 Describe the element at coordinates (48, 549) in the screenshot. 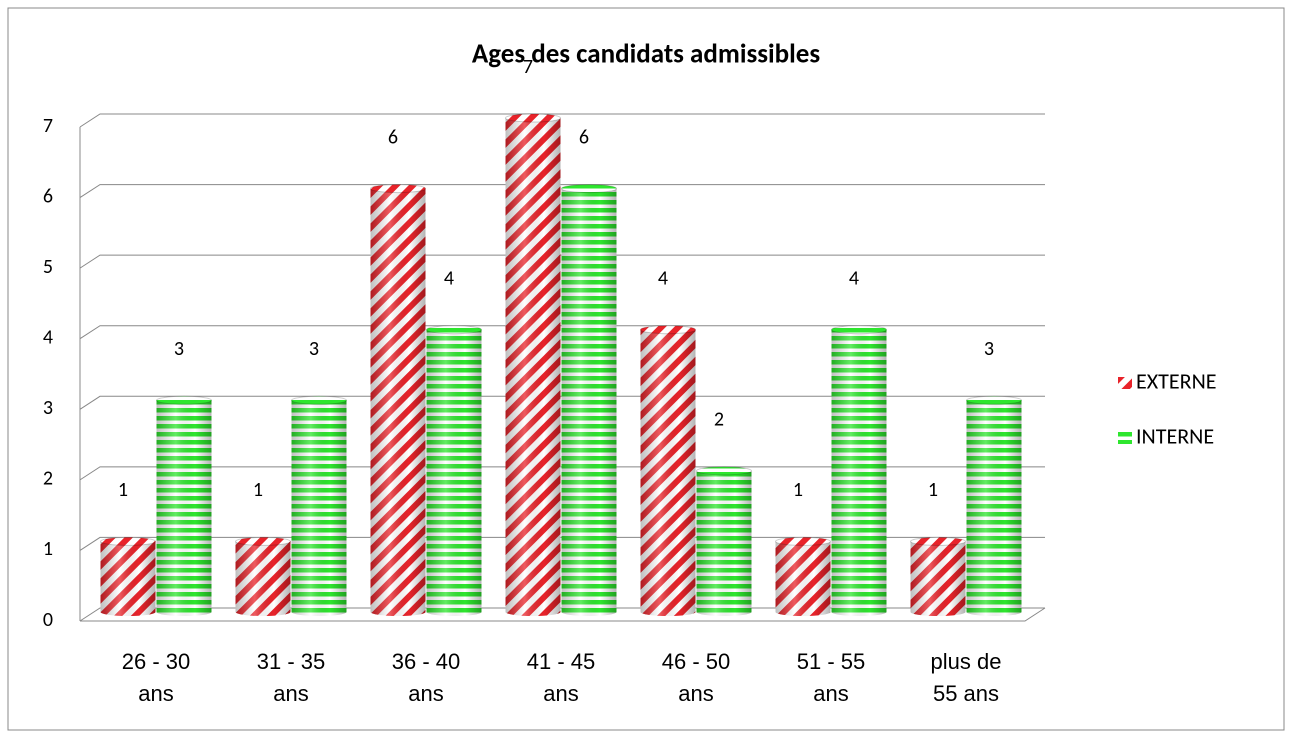

I see `y-tick-label: 1` at that location.